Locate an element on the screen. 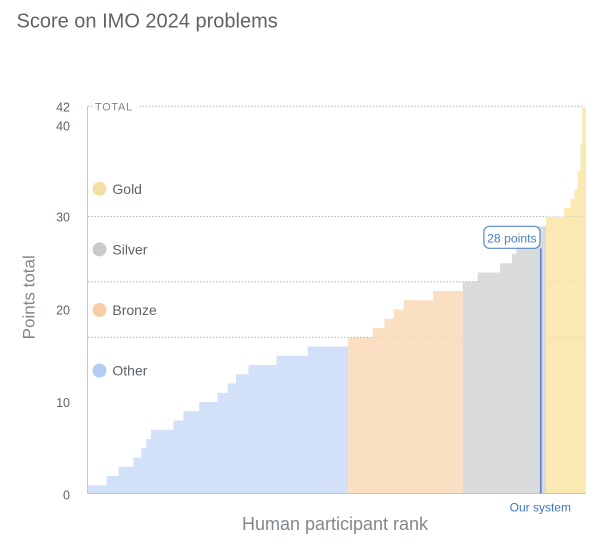 This screenshot has width=616, height=556. svg-text: 28 points is located at coordinates (511, 239).